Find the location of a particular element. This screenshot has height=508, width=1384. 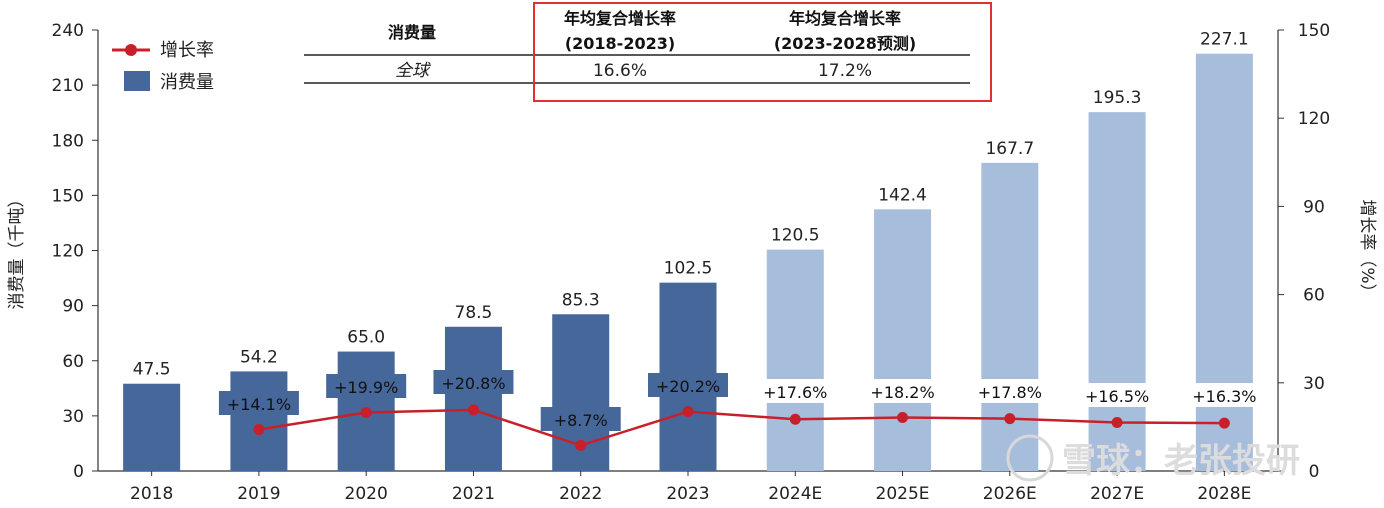

bar-2021 is located at coordinates (473, 398).